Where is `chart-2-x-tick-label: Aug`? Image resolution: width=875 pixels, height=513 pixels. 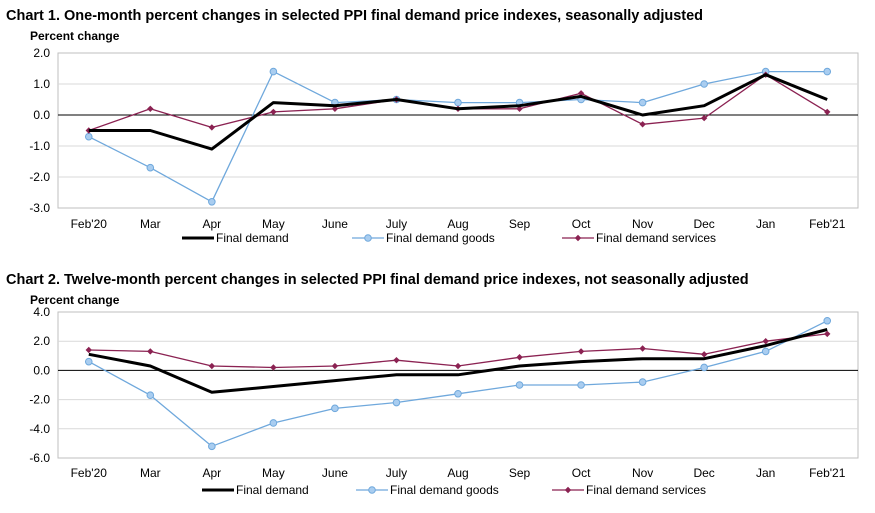 chart-2-x-tick-label: Aug is located at coordinates (457, 473).